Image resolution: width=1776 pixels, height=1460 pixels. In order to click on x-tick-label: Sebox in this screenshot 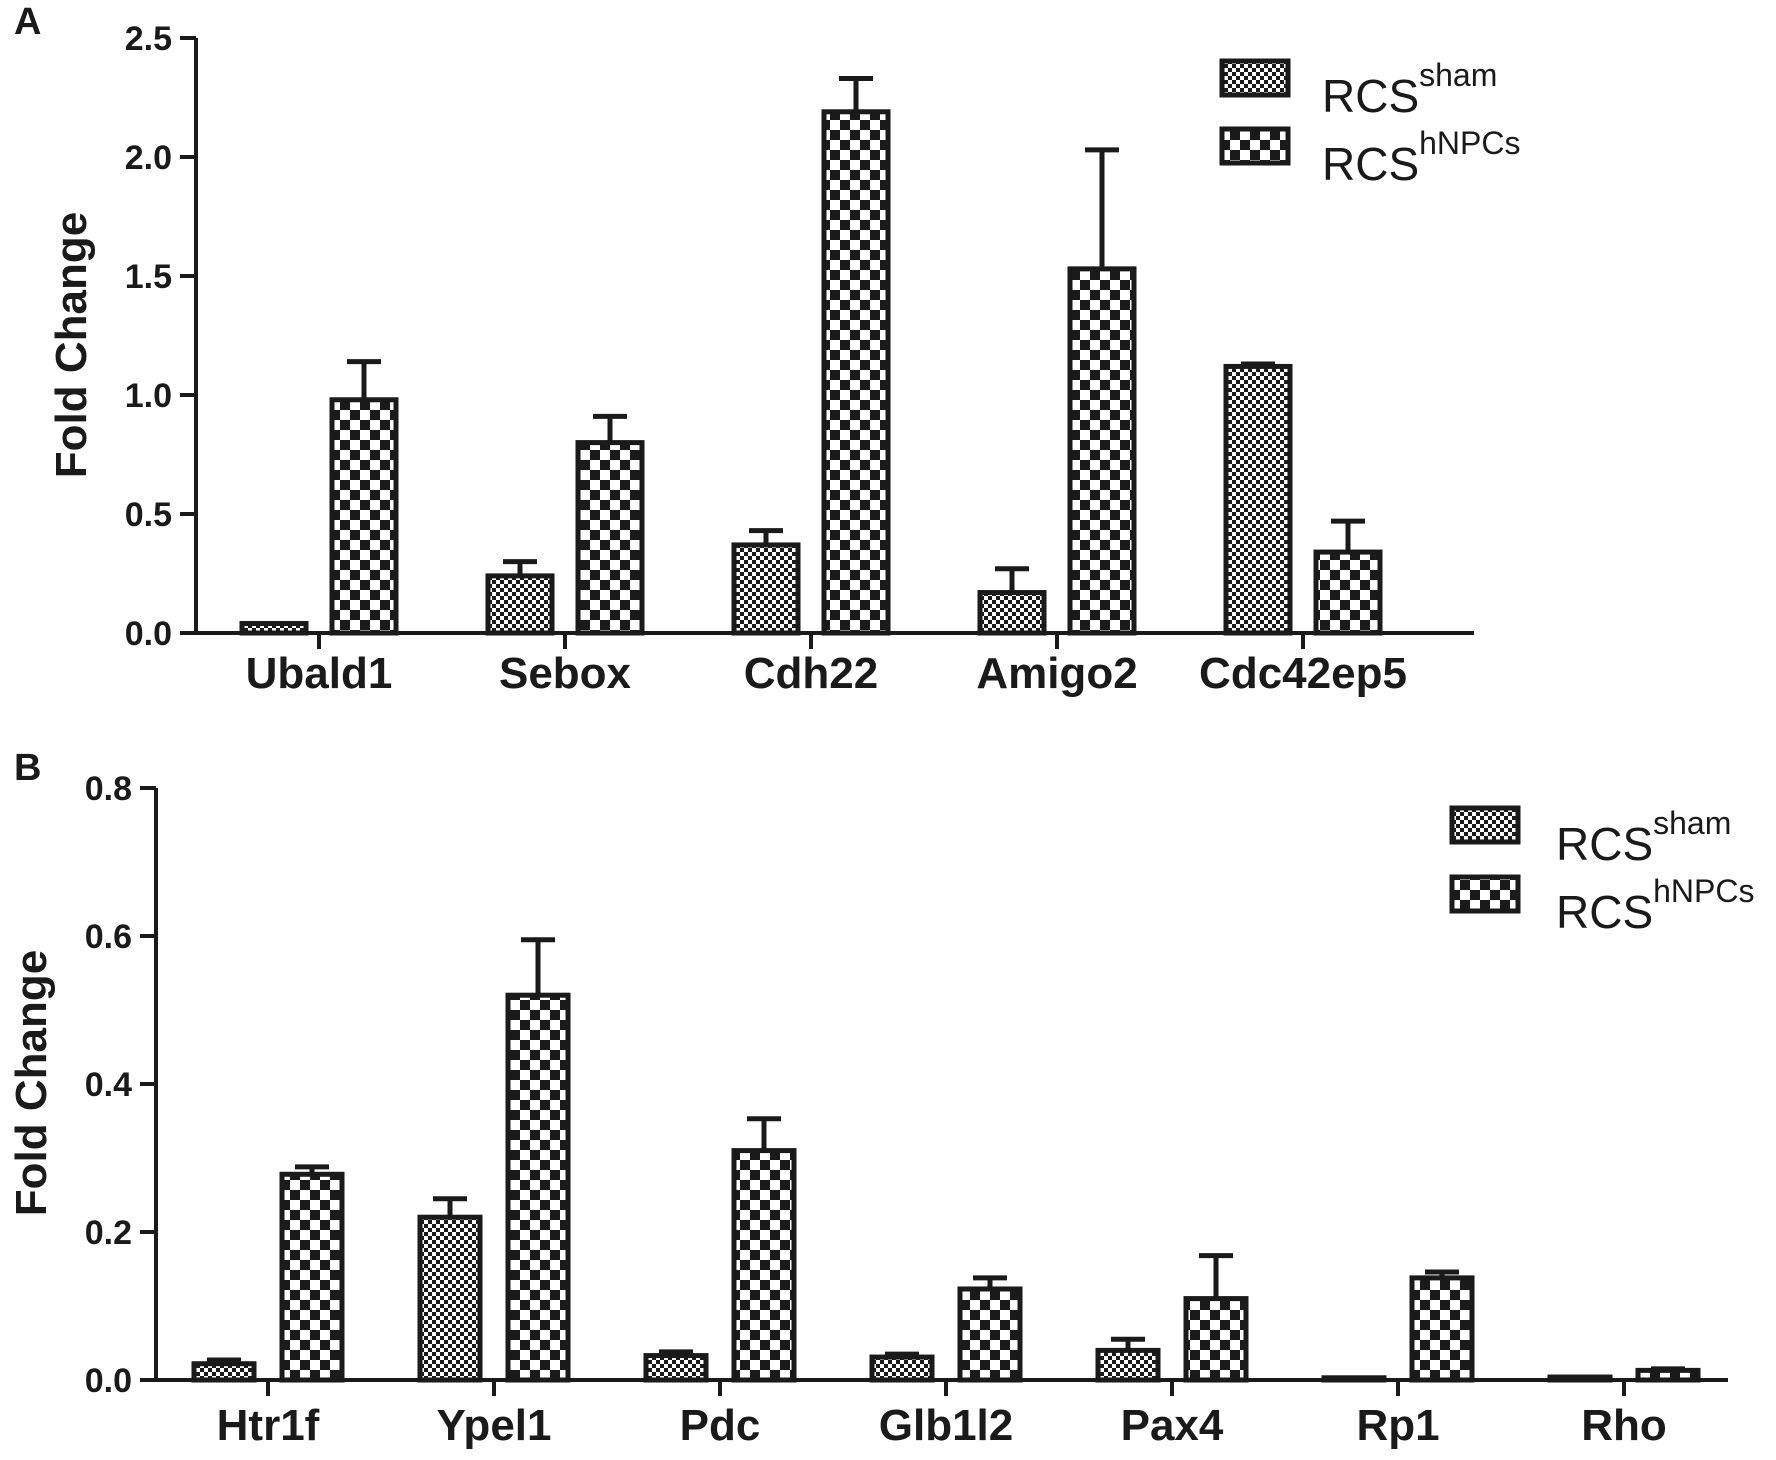, I will do `click(565, 673)`.